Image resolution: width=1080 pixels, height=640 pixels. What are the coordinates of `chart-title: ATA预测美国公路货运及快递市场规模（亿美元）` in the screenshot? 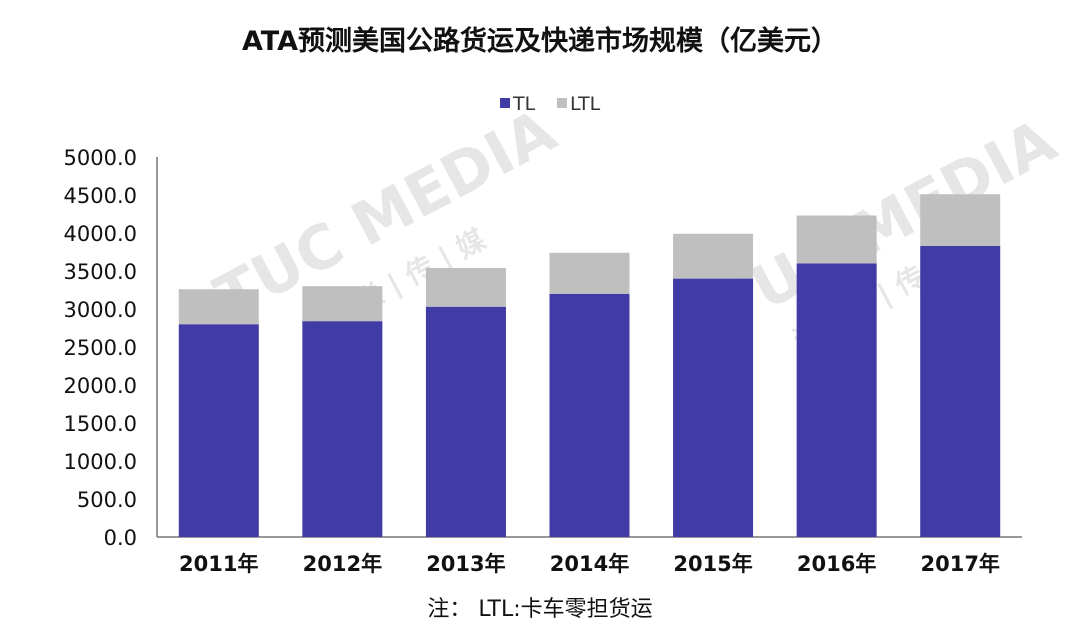 It's located at (540, 41).